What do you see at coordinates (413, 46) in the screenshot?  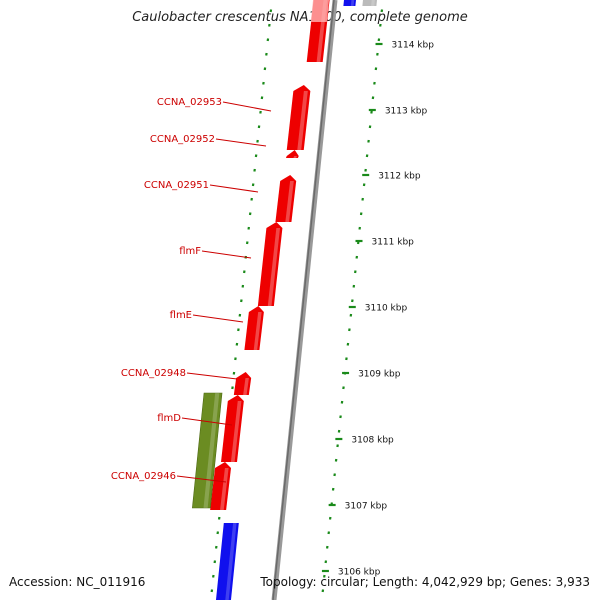 I see `scale-tick-label: 3114 kbp` at bounding box center [413, 46].